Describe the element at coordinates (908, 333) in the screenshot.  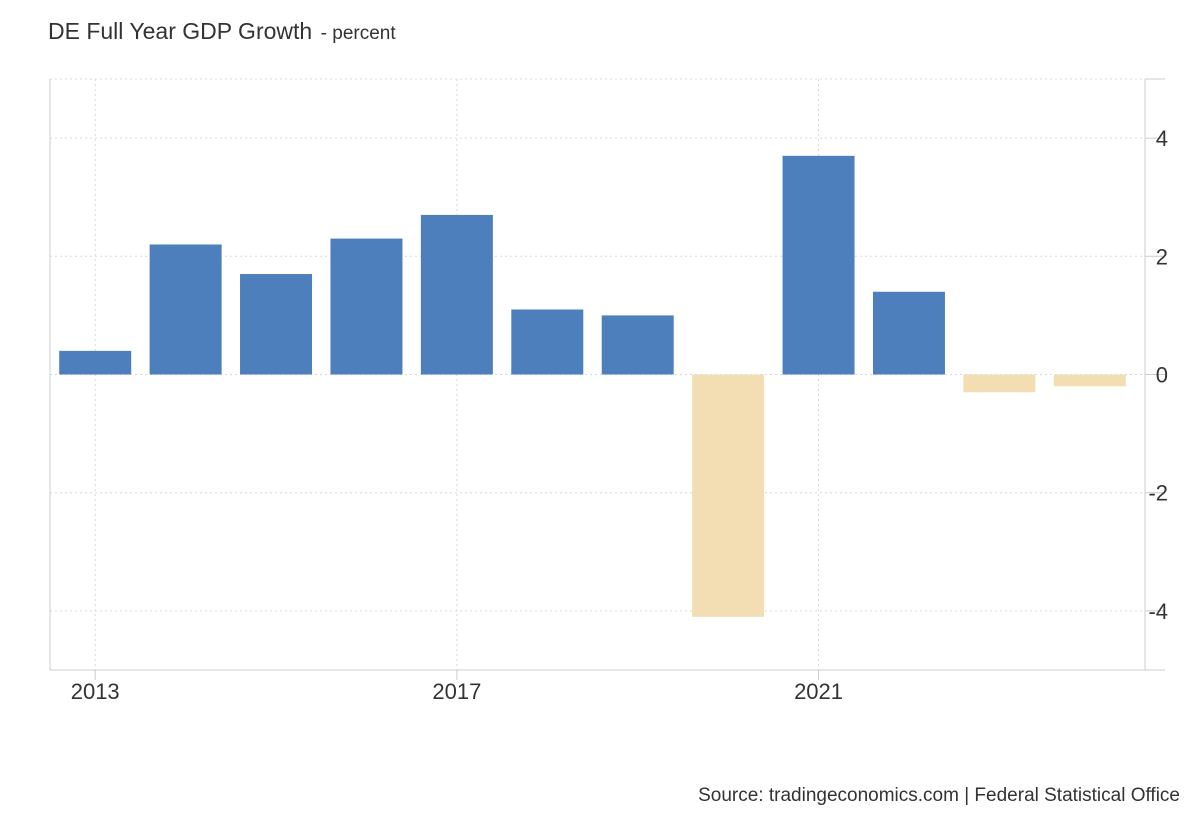
I see `bar-2022` at that location.